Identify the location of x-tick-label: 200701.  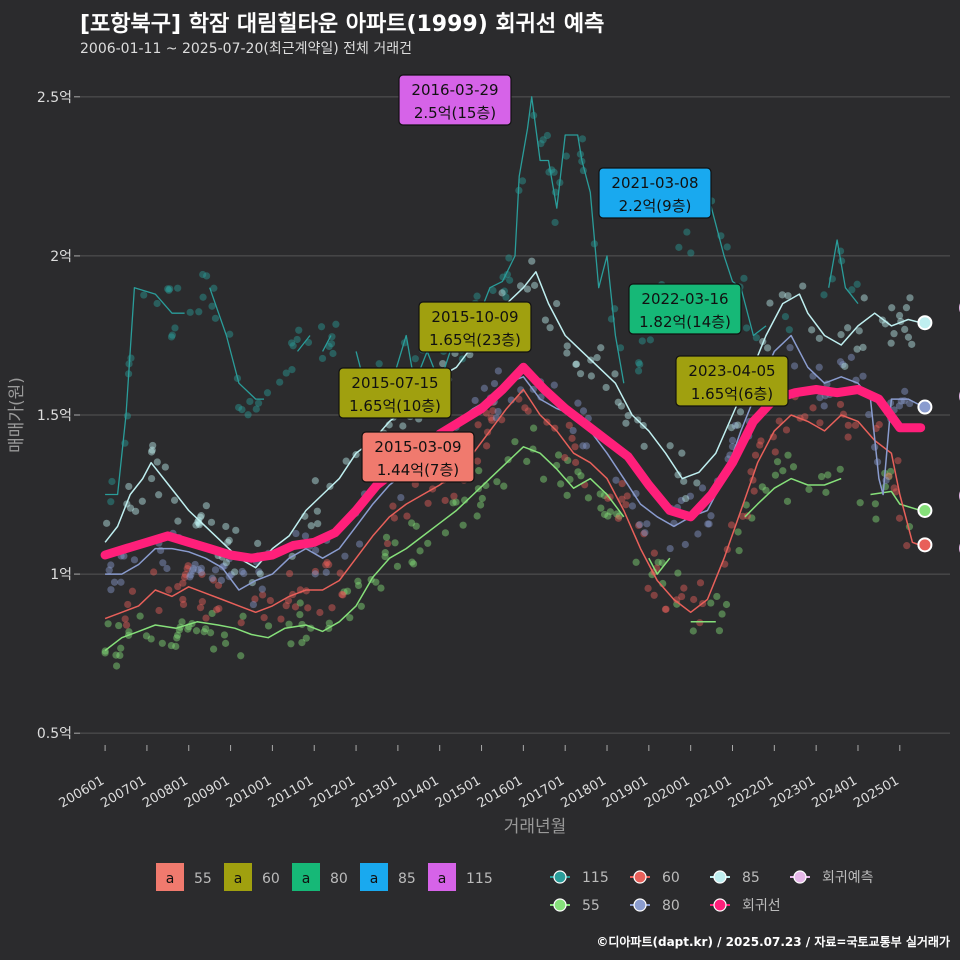
(123, 792).